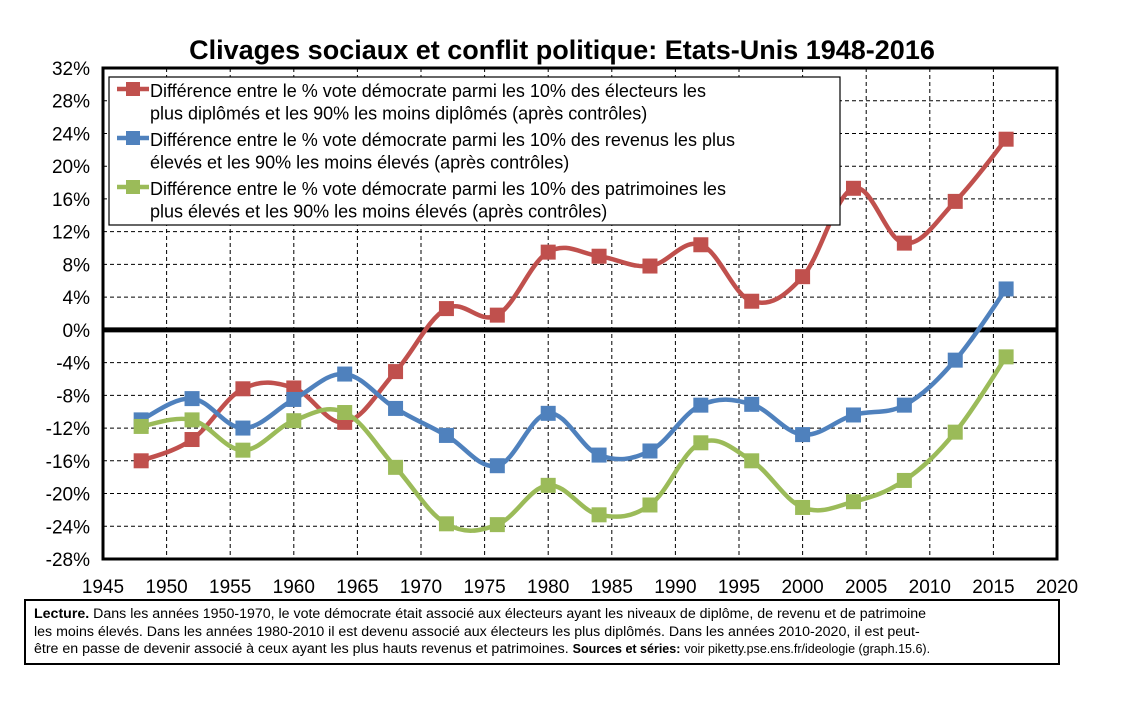 This screenshot has width=1124, height=703. I want to click on x-tick-label: 1975, so click(484, 587).